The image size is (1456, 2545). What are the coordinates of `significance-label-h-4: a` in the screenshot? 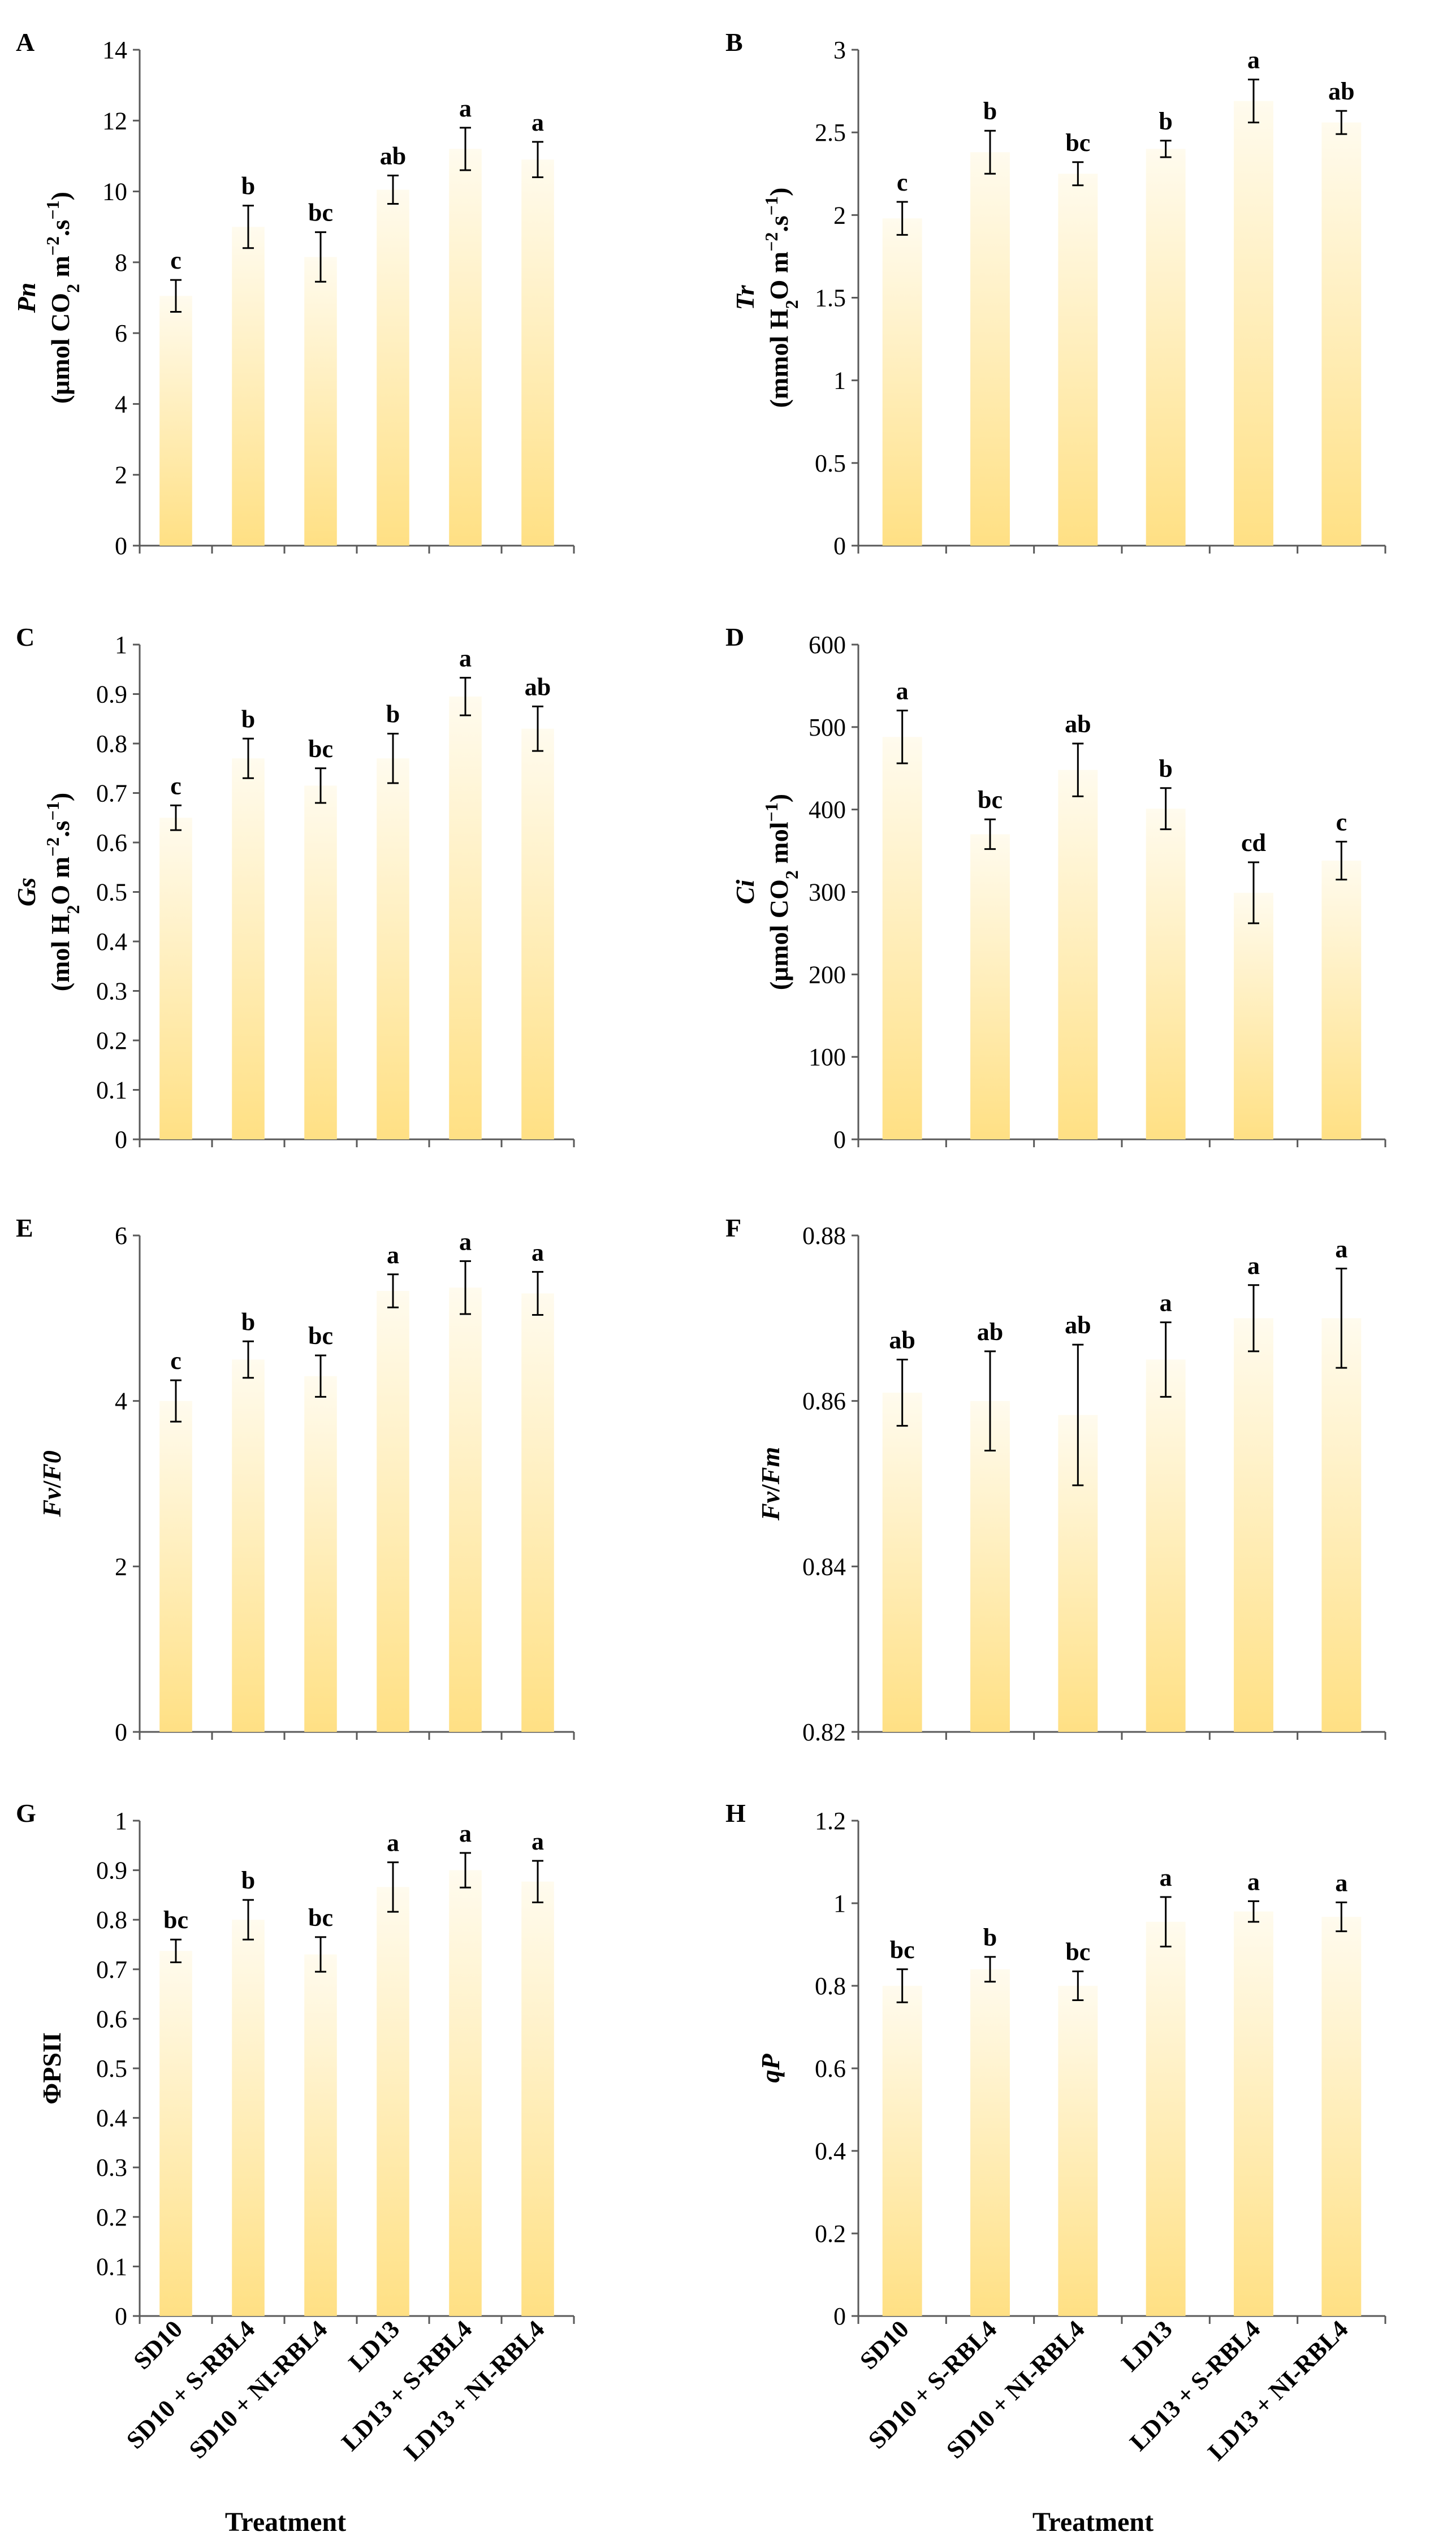 It's located at (1166, 1877).